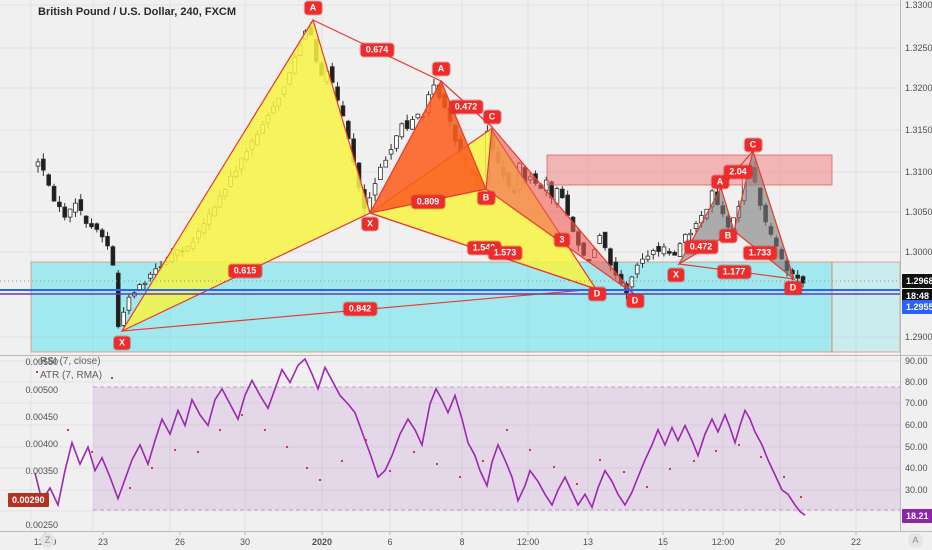  Describe the element at coordinates (916, 490) in the screenshot. I see `rsi-axis-label: 30.00` at that location.